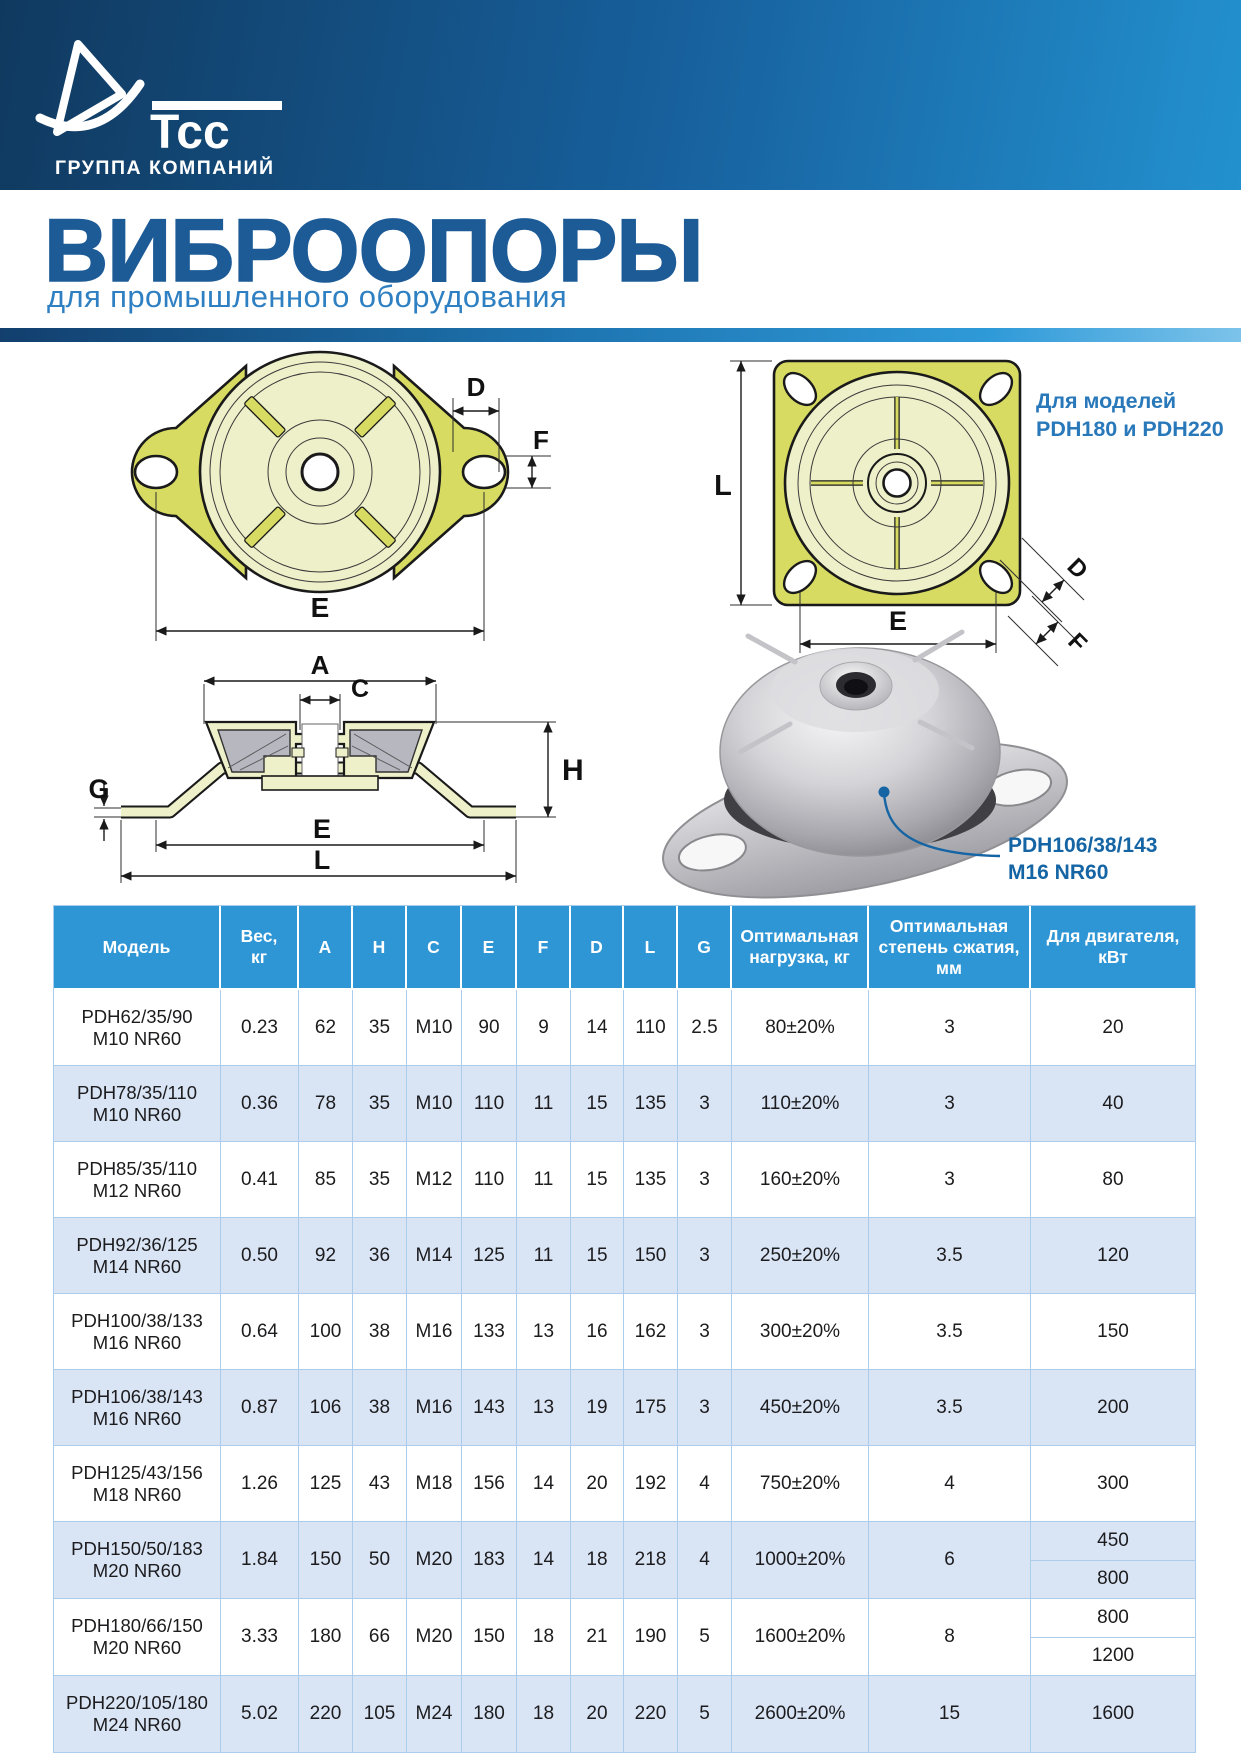 This screenshot has width=1241, height=1755. I want to click on cell: 3.33, so click(260, 1637).